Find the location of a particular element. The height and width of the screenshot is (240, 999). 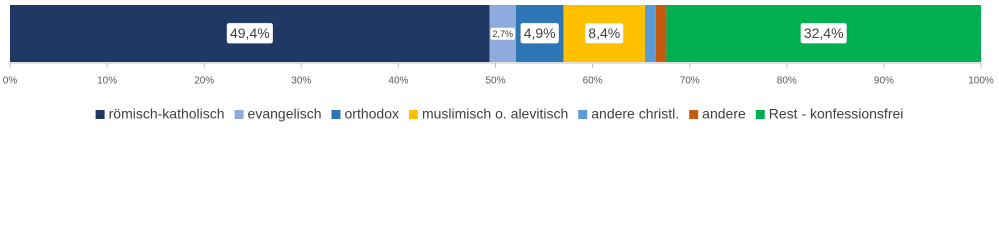

legend-label: orthodox is located at coordinates (371, 114).